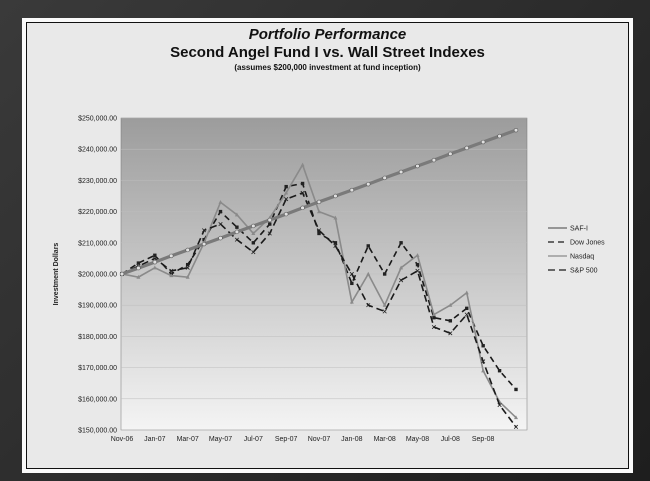  I want to click on y-tick-label: $250,000.00, so click(97, 119).